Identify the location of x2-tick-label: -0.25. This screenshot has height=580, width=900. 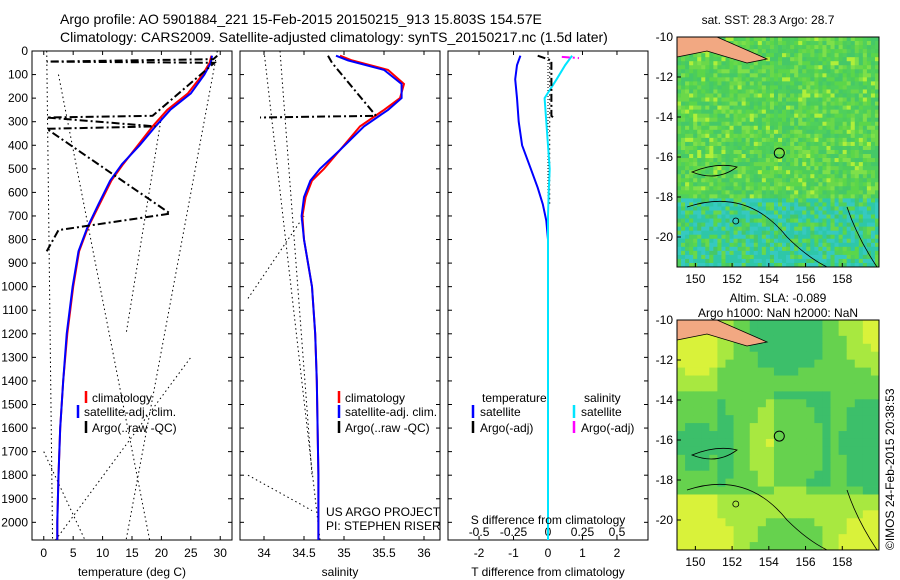
(514, 532).